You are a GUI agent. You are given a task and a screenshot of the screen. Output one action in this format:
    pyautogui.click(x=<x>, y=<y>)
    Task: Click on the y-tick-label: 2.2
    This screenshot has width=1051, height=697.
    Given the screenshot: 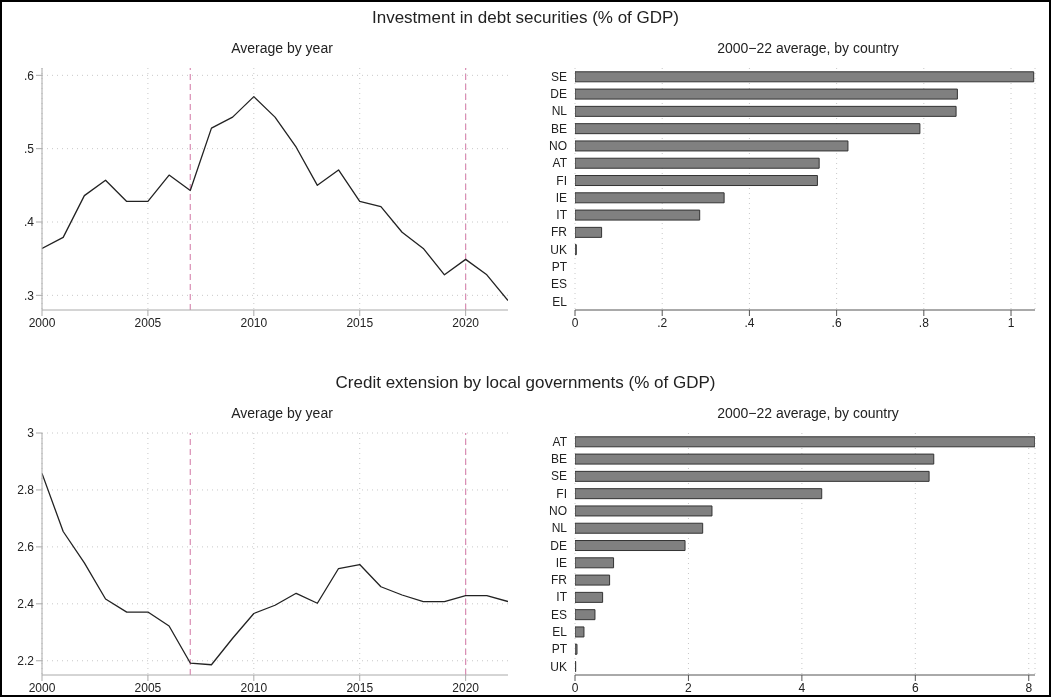 What is the action you would take?
    pyautogui.click(x=26, y=661)
    